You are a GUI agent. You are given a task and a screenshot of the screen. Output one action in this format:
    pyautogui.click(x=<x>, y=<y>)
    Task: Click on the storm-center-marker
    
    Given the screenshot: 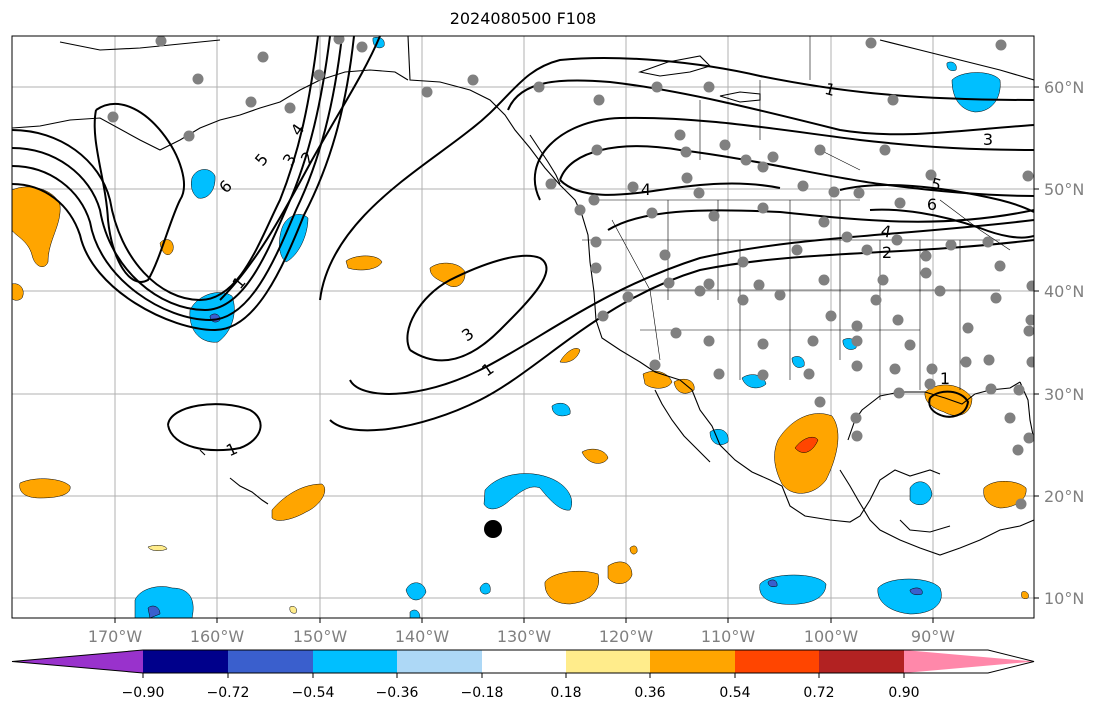 What is the action you would take?
    pyautogui.click(x=493, y=529)
    